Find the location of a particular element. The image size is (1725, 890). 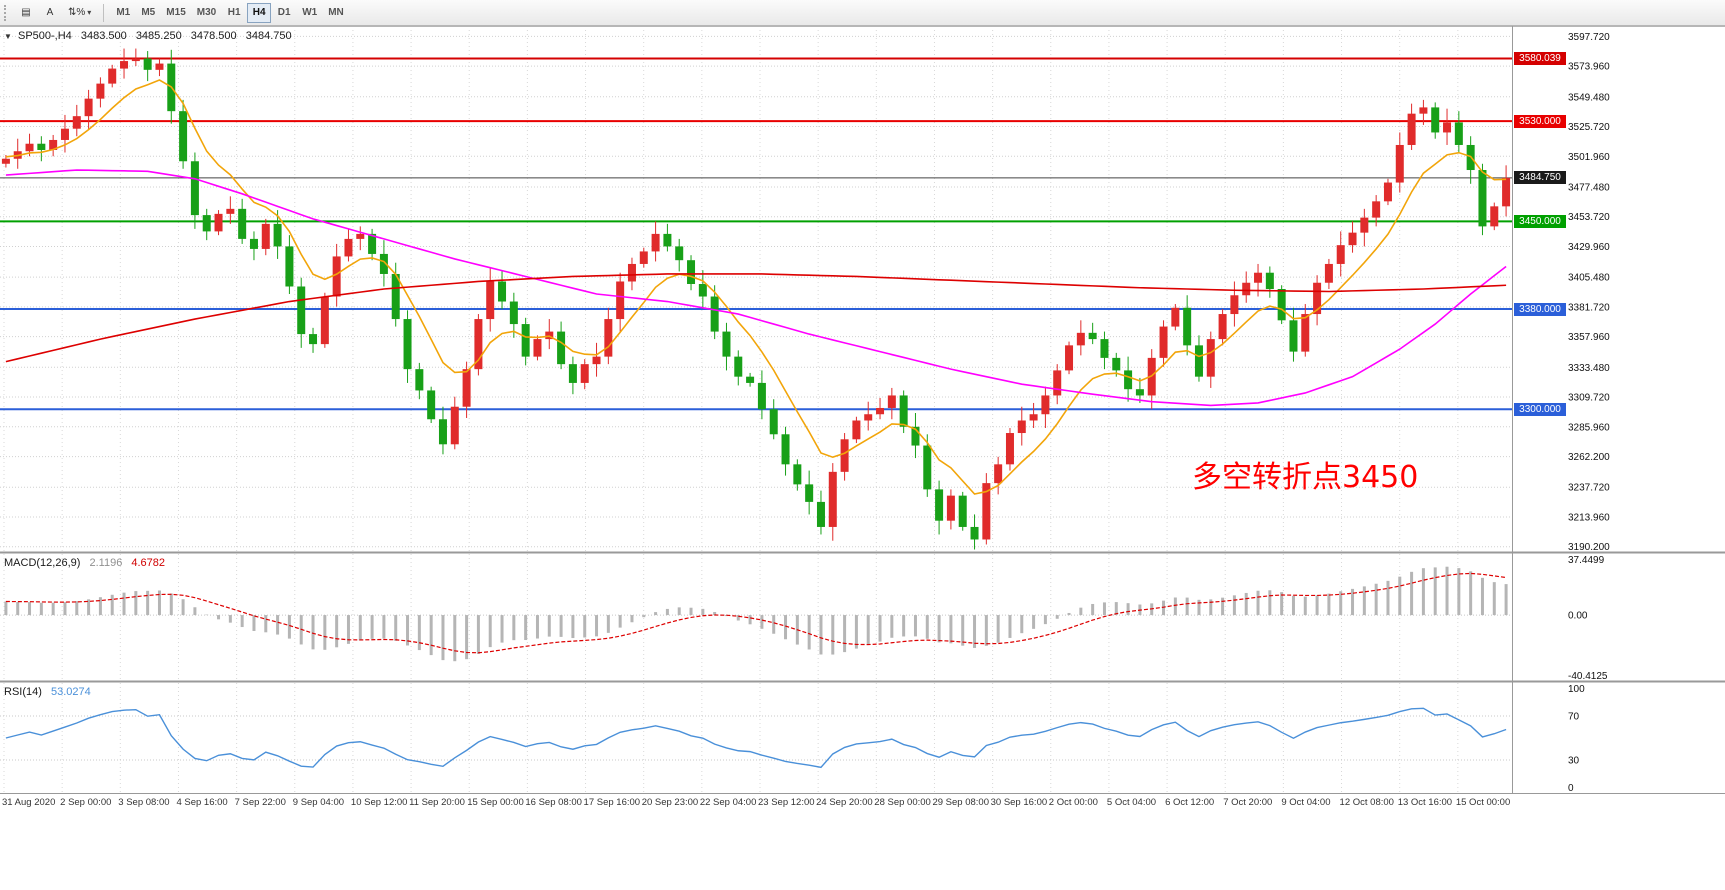

percent-scale-button: ⇅% ▾ is located at coordinates (79, 13).